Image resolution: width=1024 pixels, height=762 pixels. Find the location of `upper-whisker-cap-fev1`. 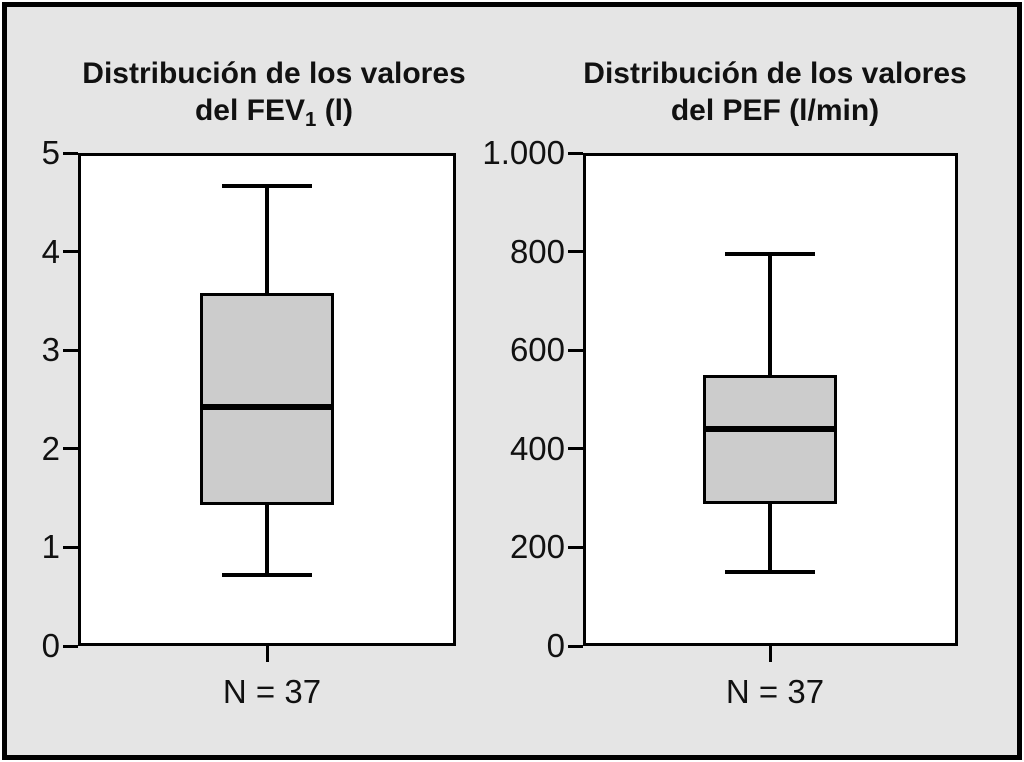

upper-whisker-cap-fev1 is located at coordinates (267, 185).